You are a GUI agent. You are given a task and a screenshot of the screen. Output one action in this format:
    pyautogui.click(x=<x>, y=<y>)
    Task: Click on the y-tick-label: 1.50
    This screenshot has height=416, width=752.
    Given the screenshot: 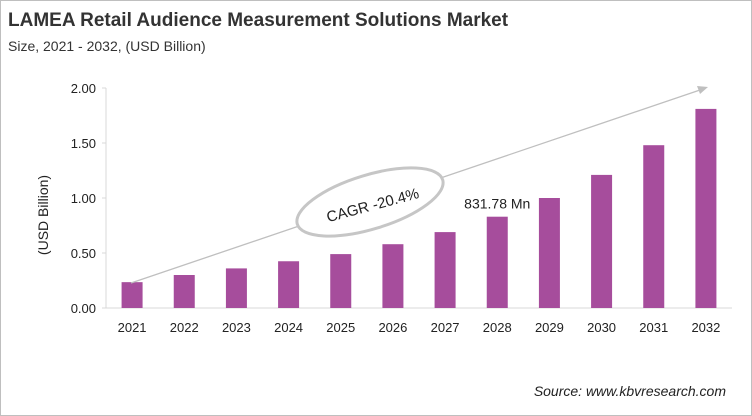 What is the action you would take?
    pyautogui.click(x=83, y=143)
    